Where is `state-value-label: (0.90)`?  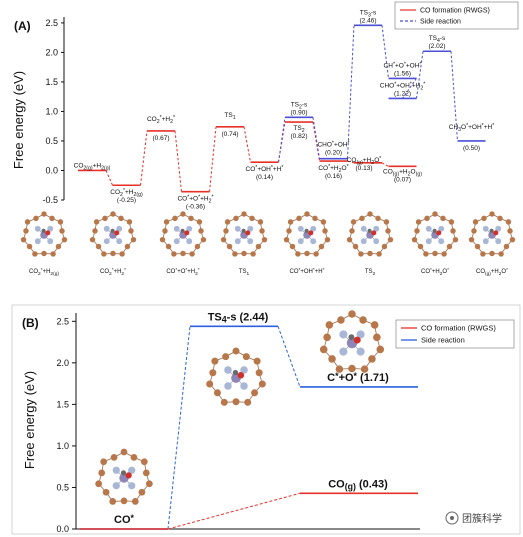 state-value-label: (0.90) is located at coordinates (299, 112).